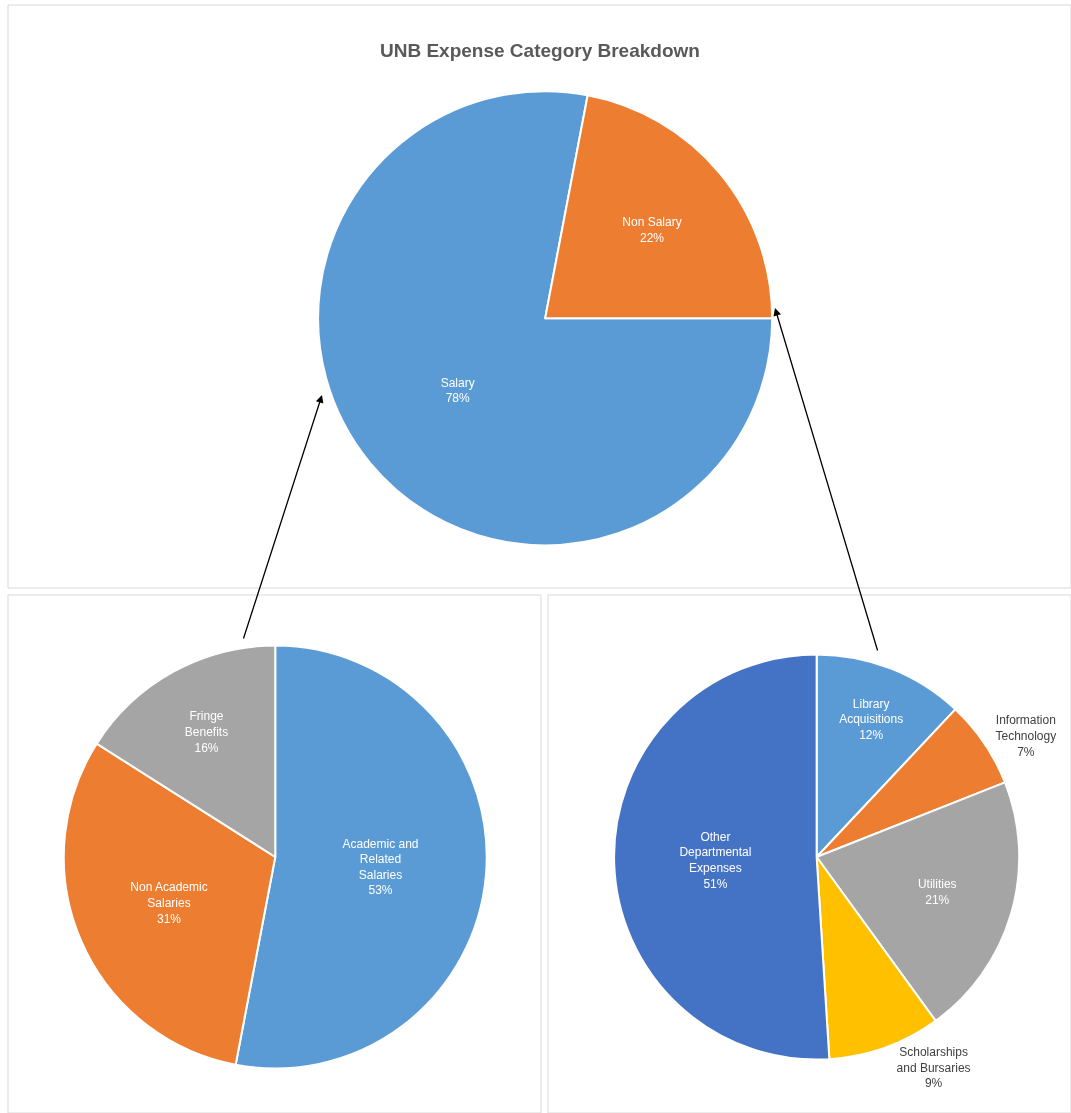  What do you see at coordinates (937, 884) in the screenshot?
I see `slice-label: Utilities` at bounding box center [937, 884].